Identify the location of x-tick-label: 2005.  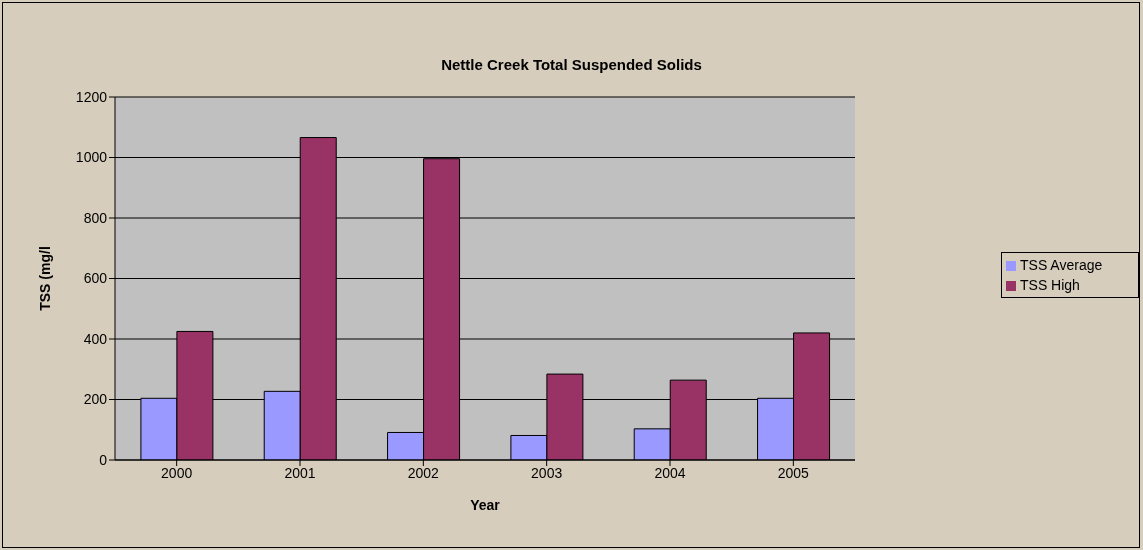
(793, 472).